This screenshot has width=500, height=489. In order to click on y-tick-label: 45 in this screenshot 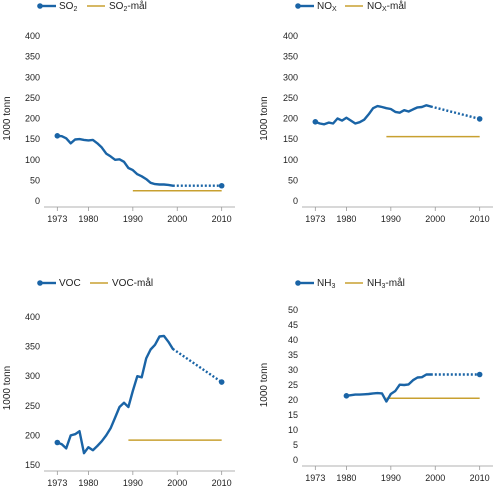, I will do `click(293, 325)`.